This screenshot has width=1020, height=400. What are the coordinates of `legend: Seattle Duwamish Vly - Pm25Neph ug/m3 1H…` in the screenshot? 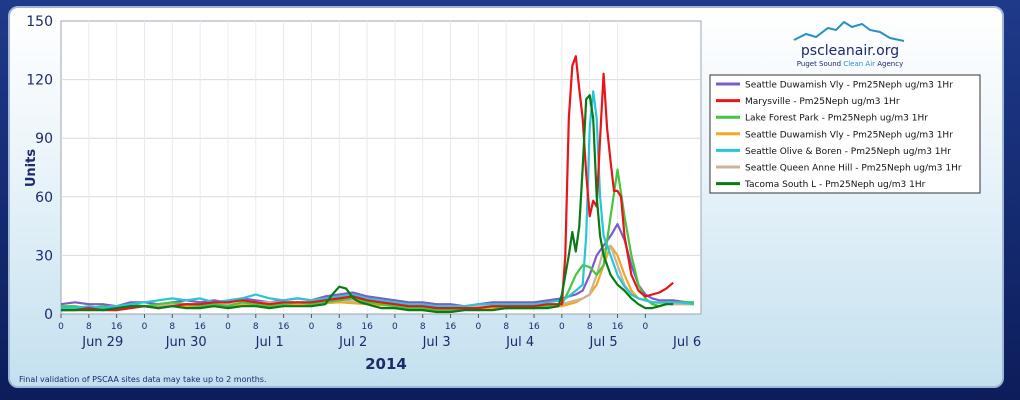 It's located at (845, 134).